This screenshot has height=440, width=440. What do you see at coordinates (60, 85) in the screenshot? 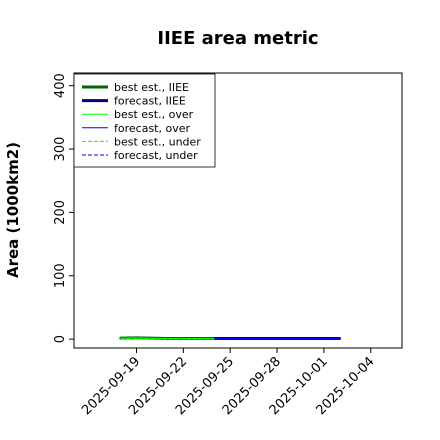
I see `y-tick-label-5: 400` at bounding box center [60, 85].